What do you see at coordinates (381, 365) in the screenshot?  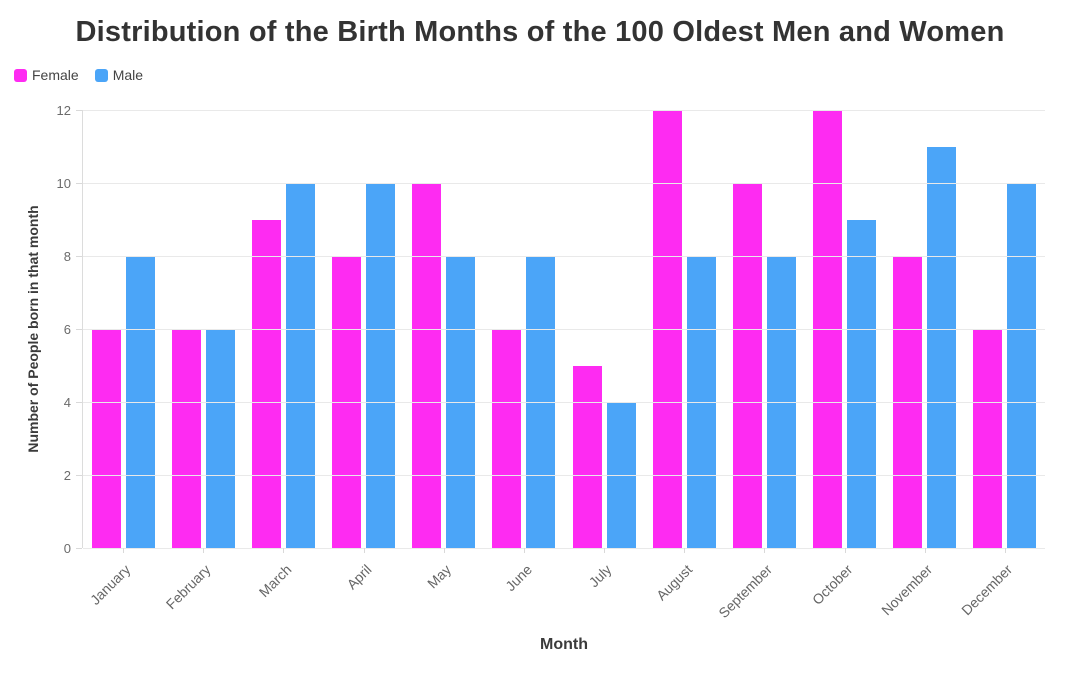 I see `bar-male-april` at bounding box center [381, 365].